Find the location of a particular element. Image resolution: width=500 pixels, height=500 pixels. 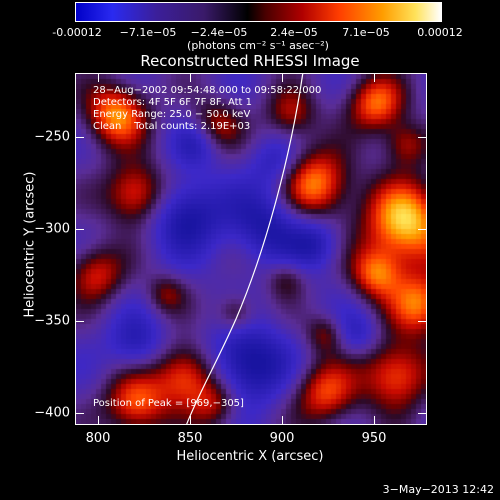

detectors: Detectors: 4F 5F 6F 7F 8F, Att 1 is located at coordinates (173, 102).